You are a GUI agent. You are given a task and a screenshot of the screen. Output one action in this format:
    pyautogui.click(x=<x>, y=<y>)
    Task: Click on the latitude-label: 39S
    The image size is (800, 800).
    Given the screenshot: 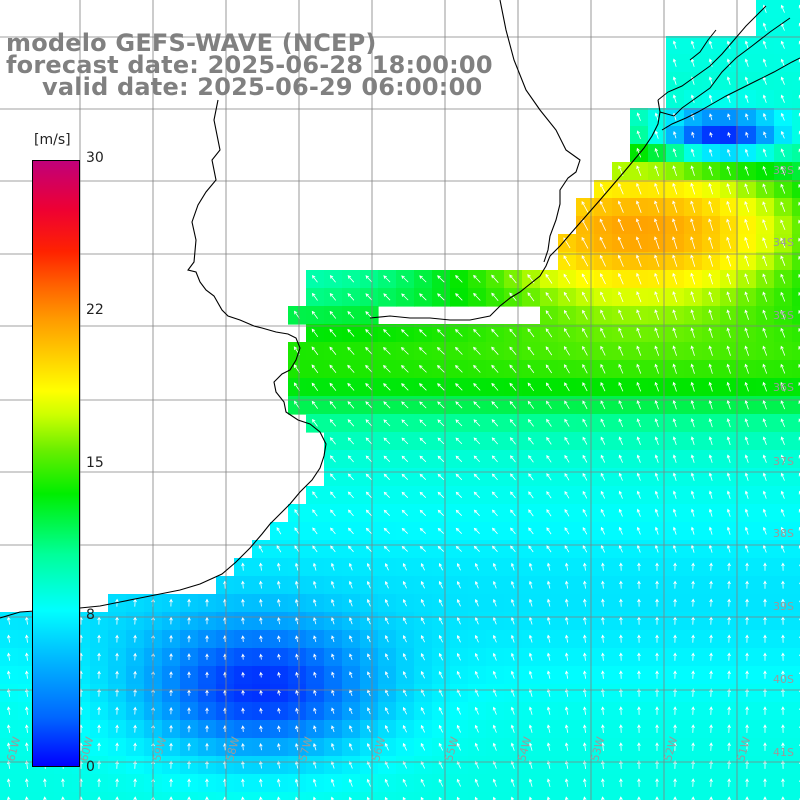 What is the action you would take?
    pyautogui.click(x=783, y=606)
    